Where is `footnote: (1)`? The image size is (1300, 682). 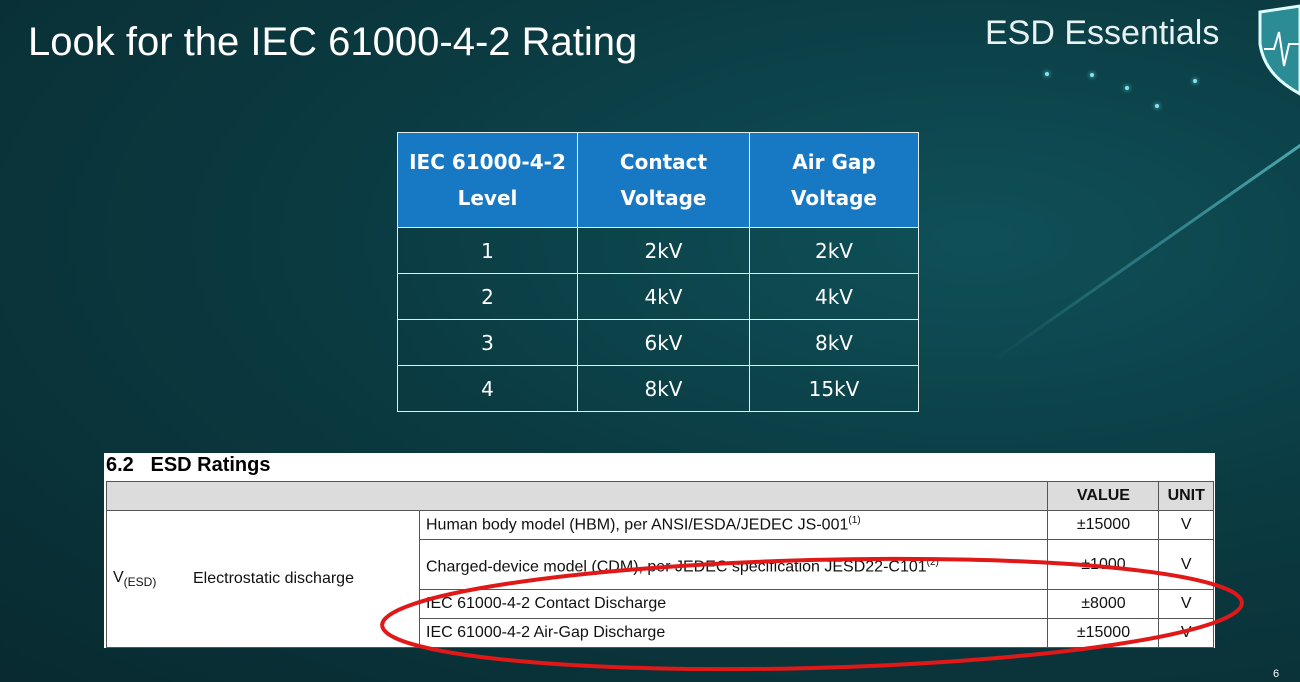 footnote: (1) is located at coordinates (854, 521).